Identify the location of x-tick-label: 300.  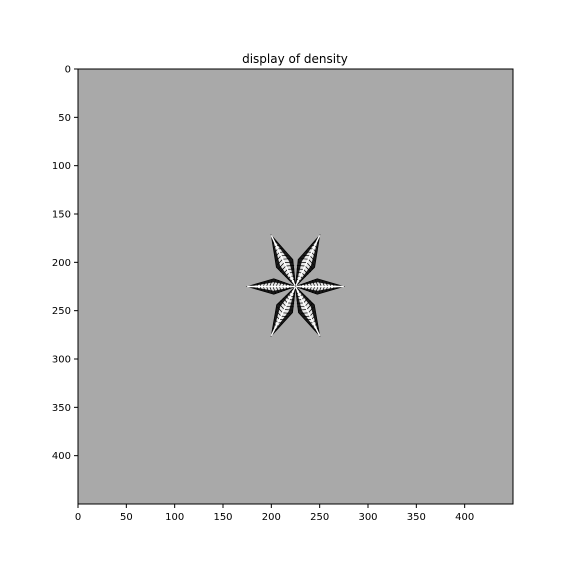
(367, 517).